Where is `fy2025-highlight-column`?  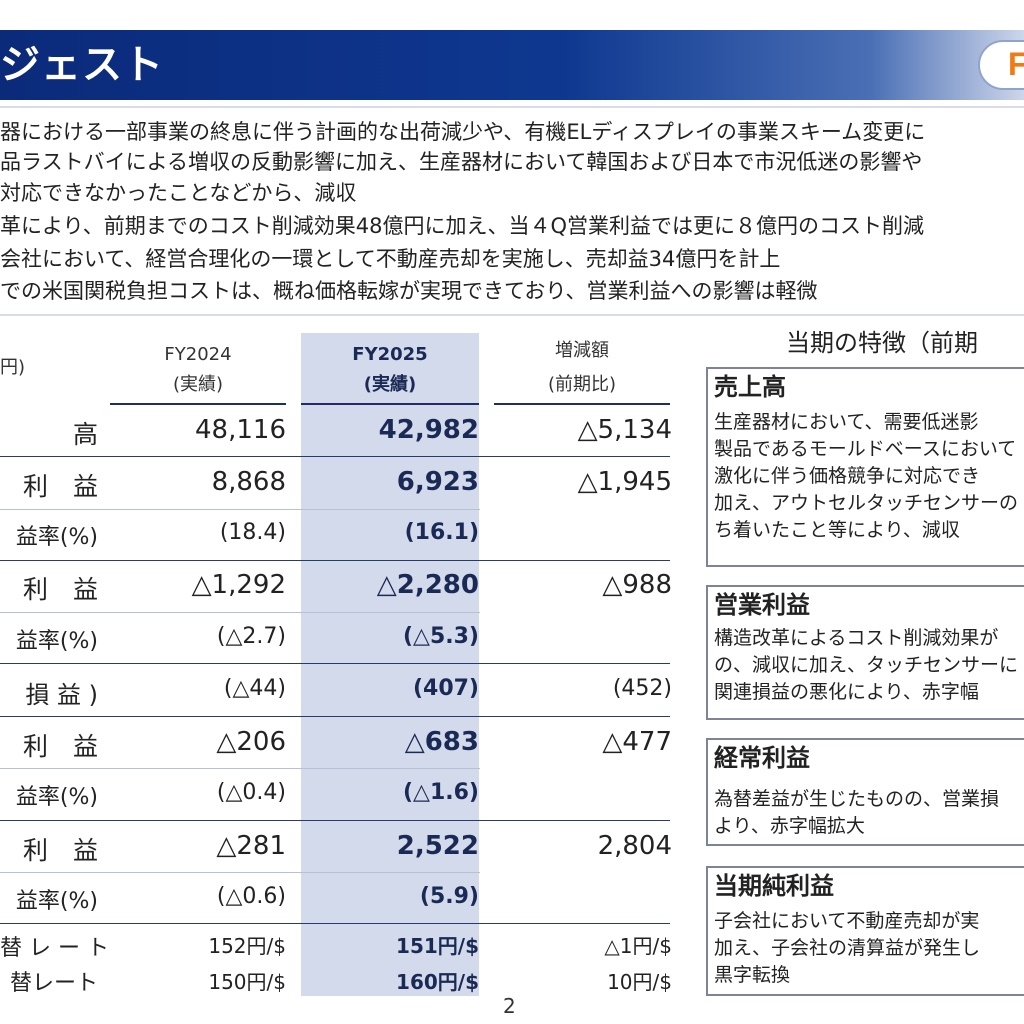
fy2025-highlight-column is located at coordinates (390, 664).